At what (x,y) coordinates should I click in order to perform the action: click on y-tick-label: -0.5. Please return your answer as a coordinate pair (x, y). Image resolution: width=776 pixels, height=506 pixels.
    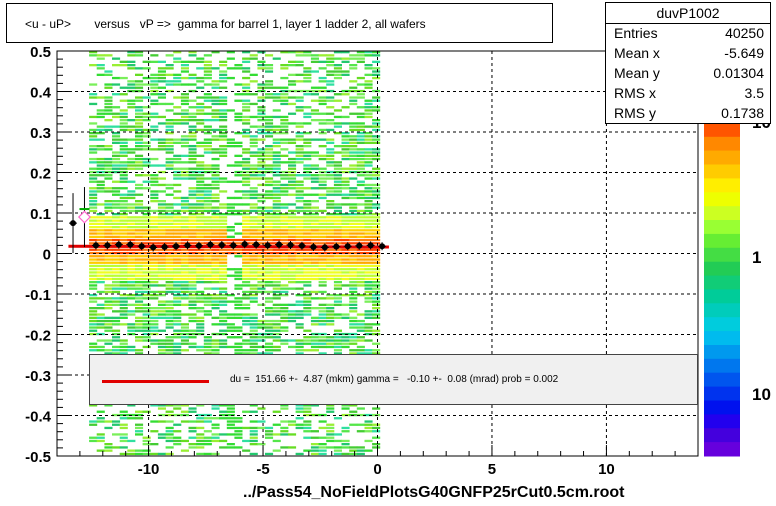
    Looking at the image, I should click on (38, 457).